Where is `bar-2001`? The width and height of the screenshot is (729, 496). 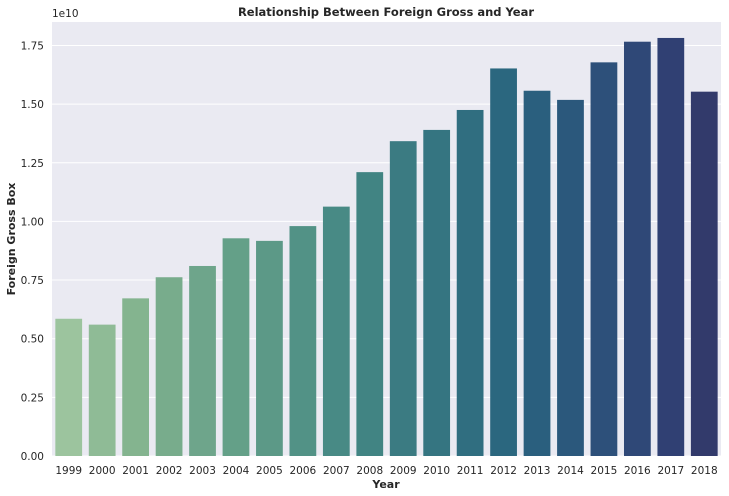 bar-2001 is located at coordinates (136, 377).